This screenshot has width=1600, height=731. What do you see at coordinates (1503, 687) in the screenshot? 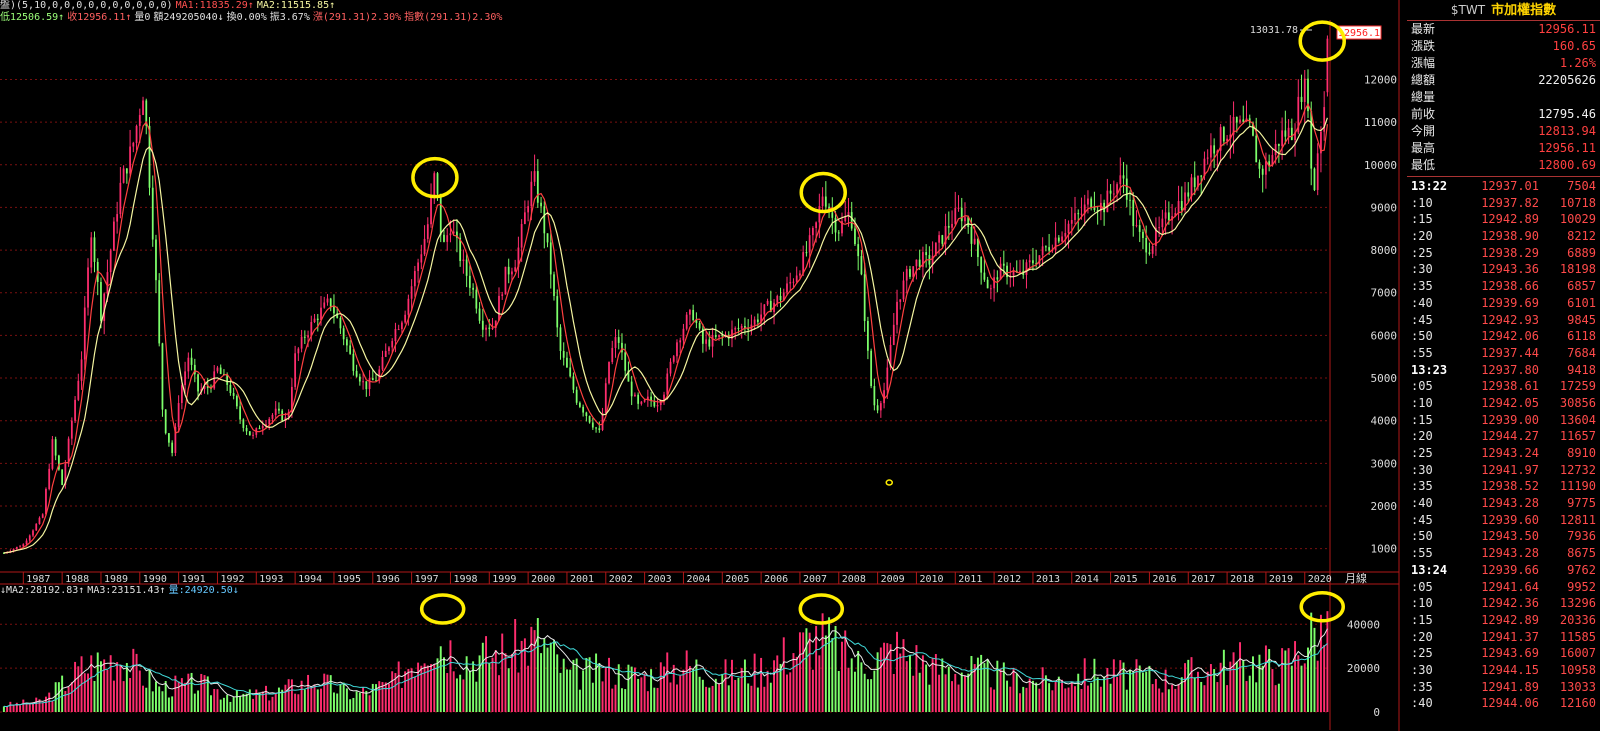
I see `tick-row: :35 12941.89 13033` at bounding box center [1503, 687].